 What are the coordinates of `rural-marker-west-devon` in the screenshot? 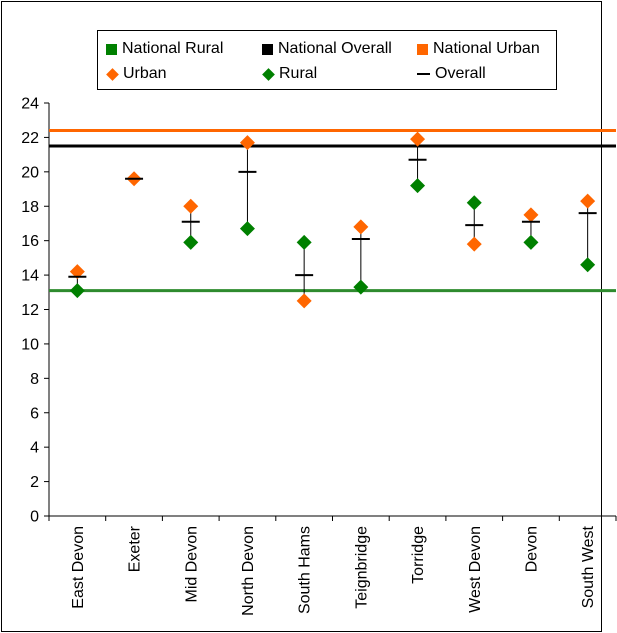 It's located at (474, 203).